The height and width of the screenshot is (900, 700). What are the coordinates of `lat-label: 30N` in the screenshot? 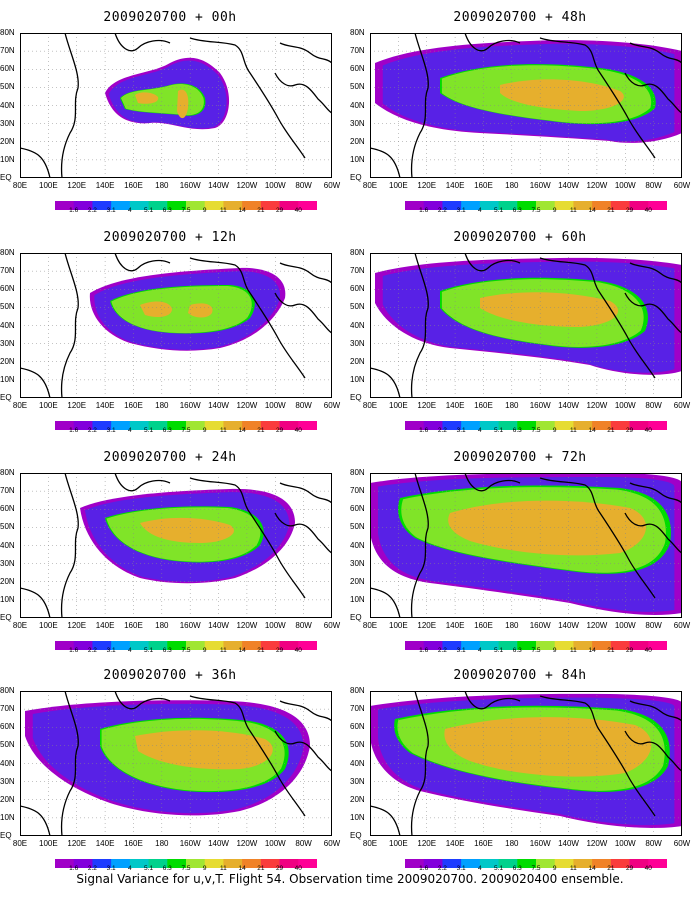 It's located at (7, 781).